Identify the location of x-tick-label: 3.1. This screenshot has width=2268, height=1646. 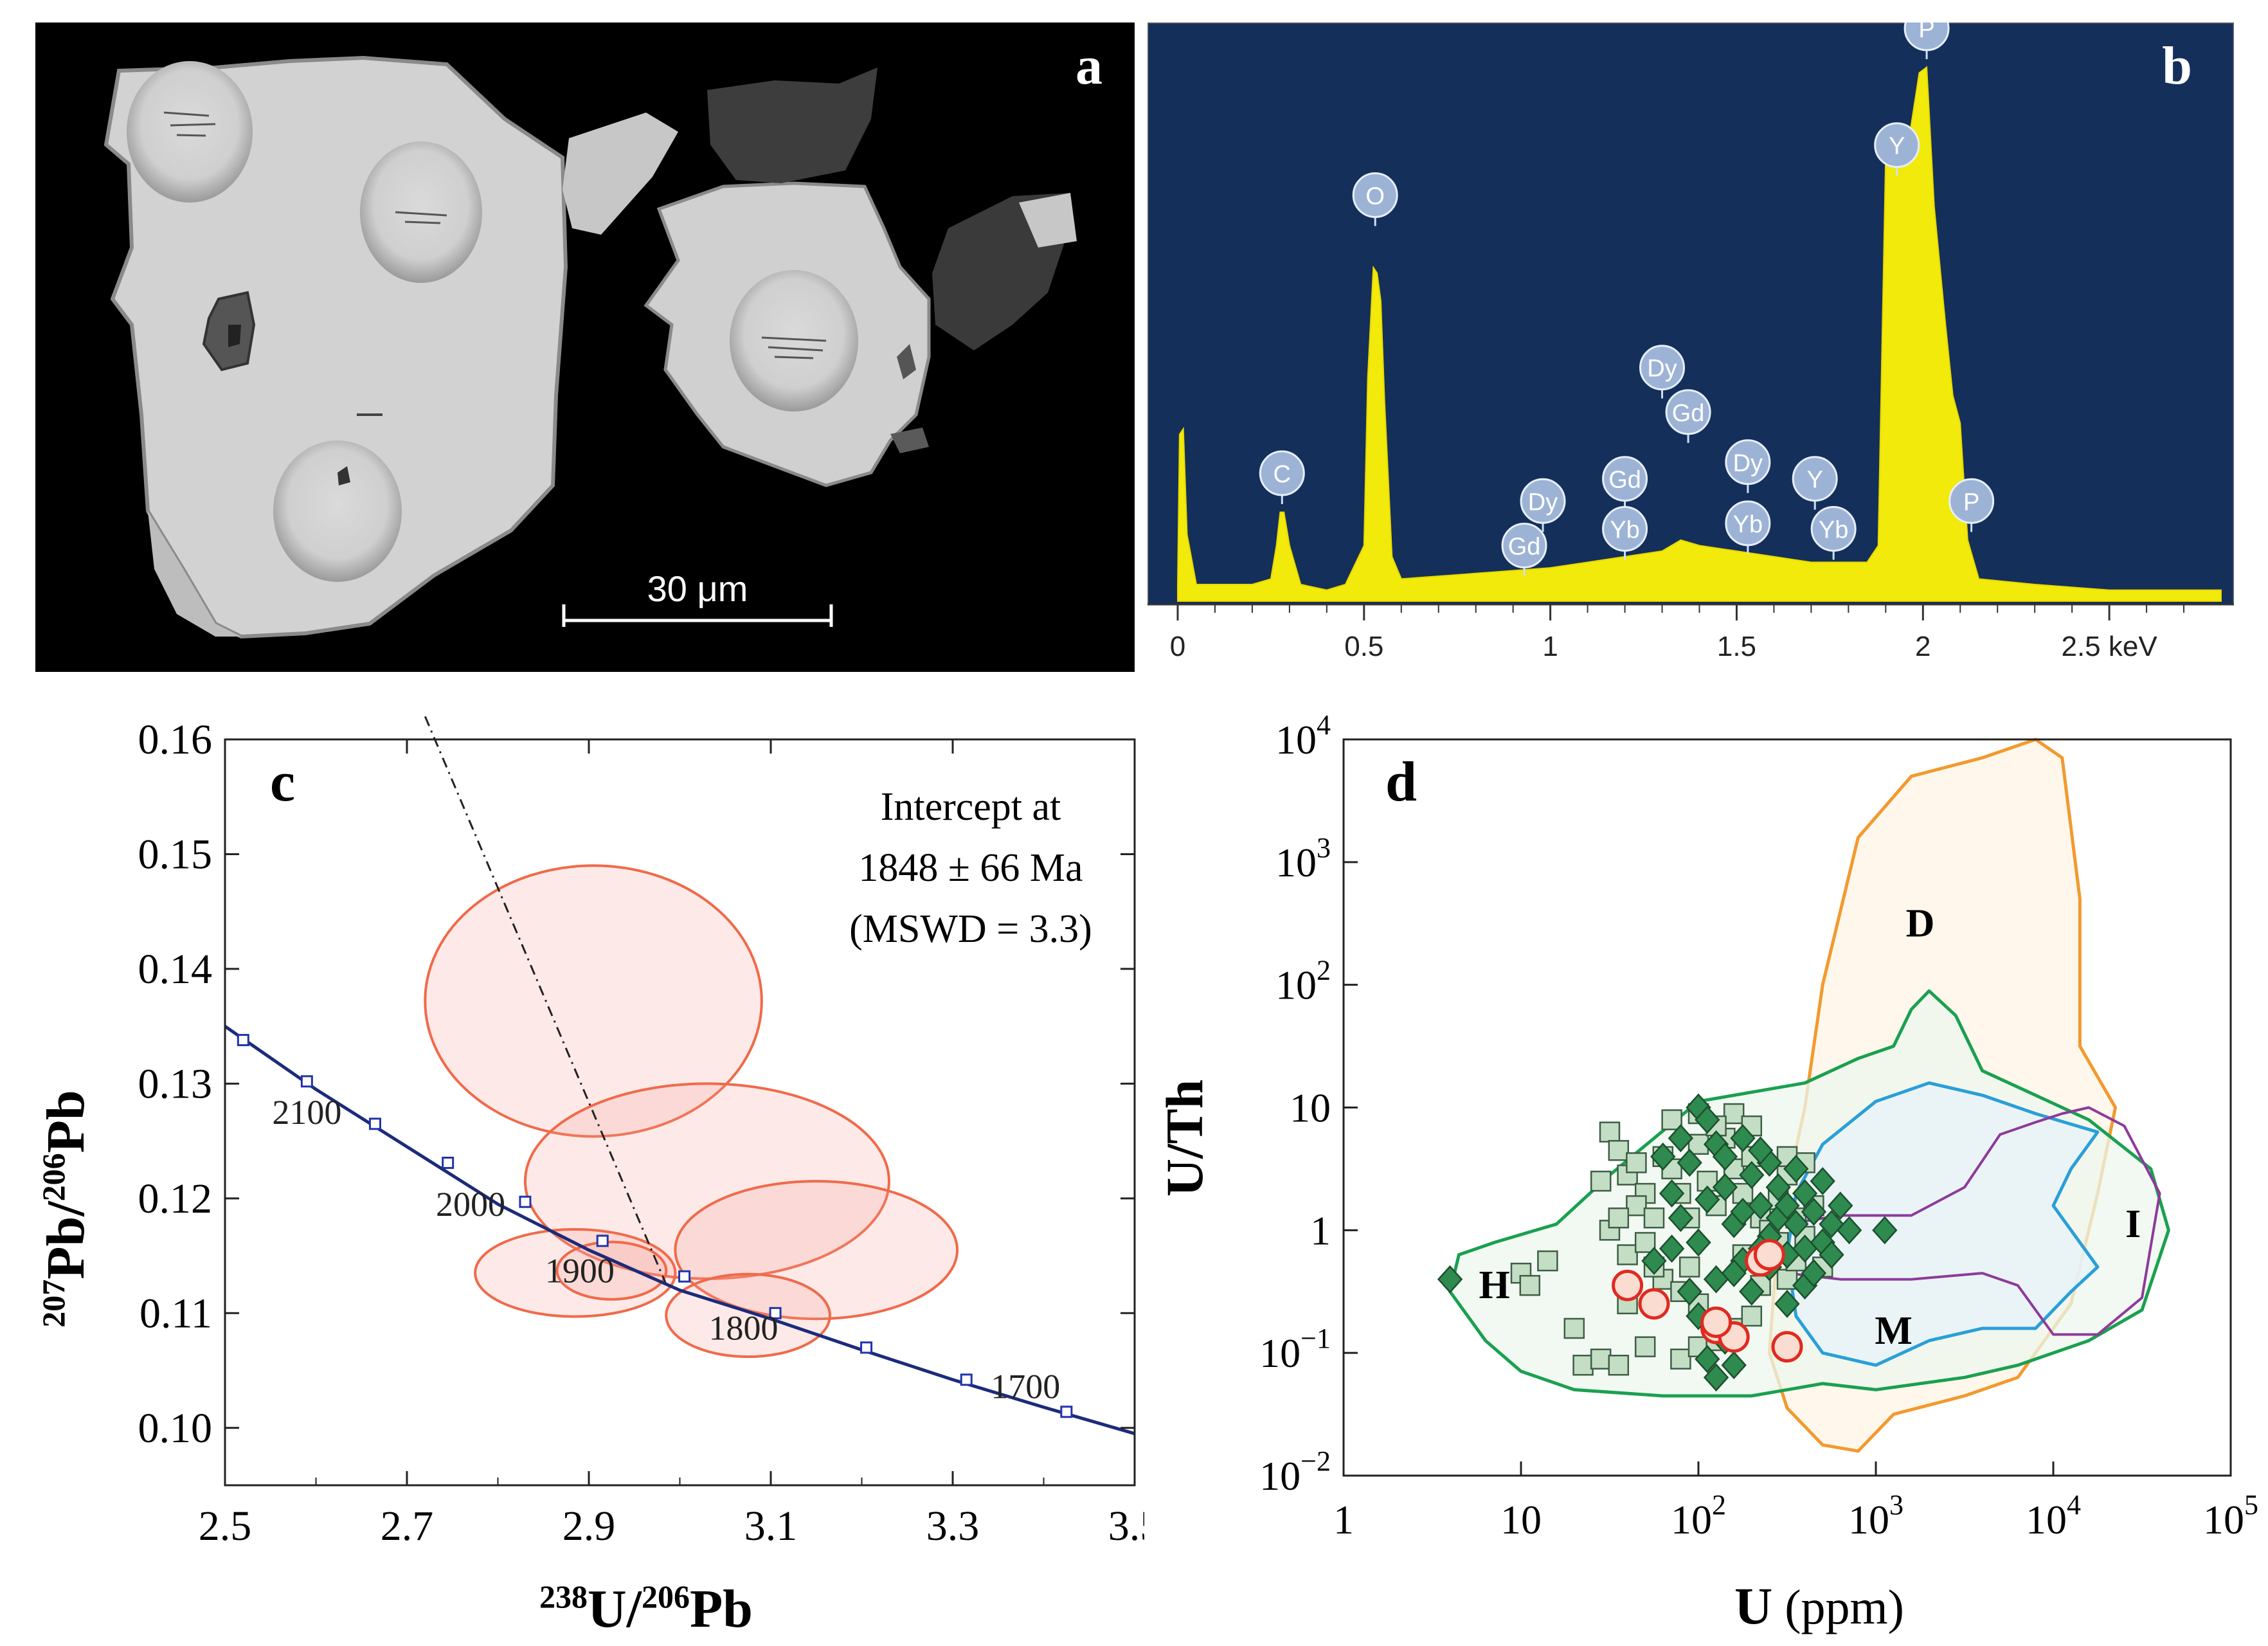
(771, 1526).